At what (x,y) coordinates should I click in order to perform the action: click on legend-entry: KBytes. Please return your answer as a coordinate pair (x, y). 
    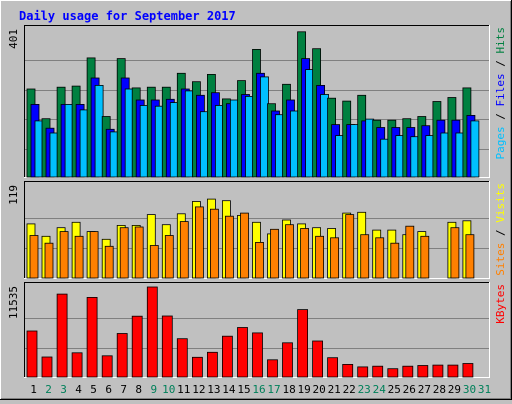
    Looking at the image, I should click on (500, 304).